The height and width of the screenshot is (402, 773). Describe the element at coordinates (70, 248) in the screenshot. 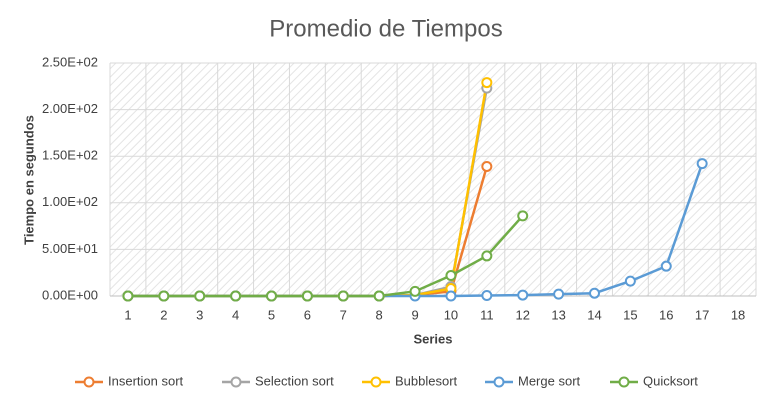

I see `y-tick-label: 5.00E+01` at that location.